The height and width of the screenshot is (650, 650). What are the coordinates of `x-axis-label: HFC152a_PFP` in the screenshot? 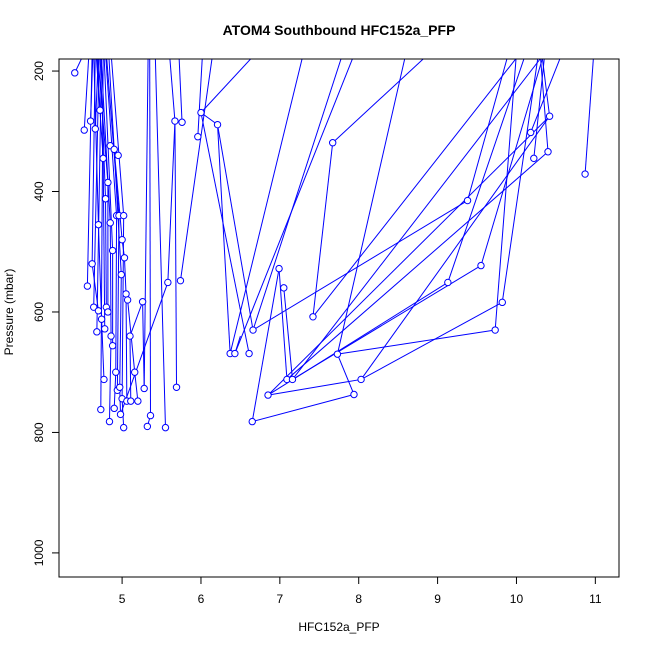 It's located at (338, 627).